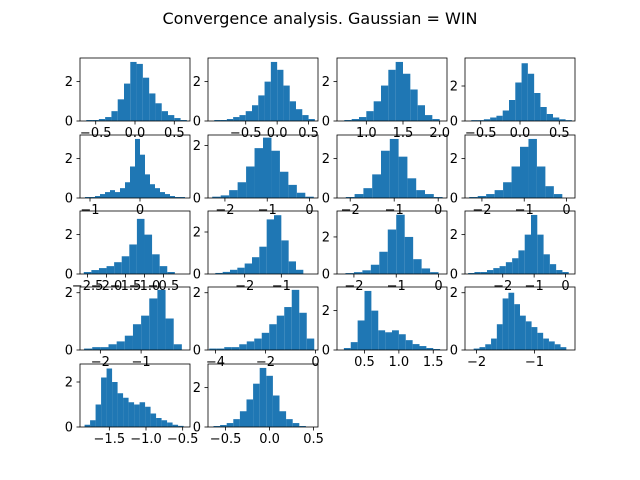 This screenshot has height=480, width=640. I want to click on subplot-7: −2 −1 0 0 2, so click(385, 176).